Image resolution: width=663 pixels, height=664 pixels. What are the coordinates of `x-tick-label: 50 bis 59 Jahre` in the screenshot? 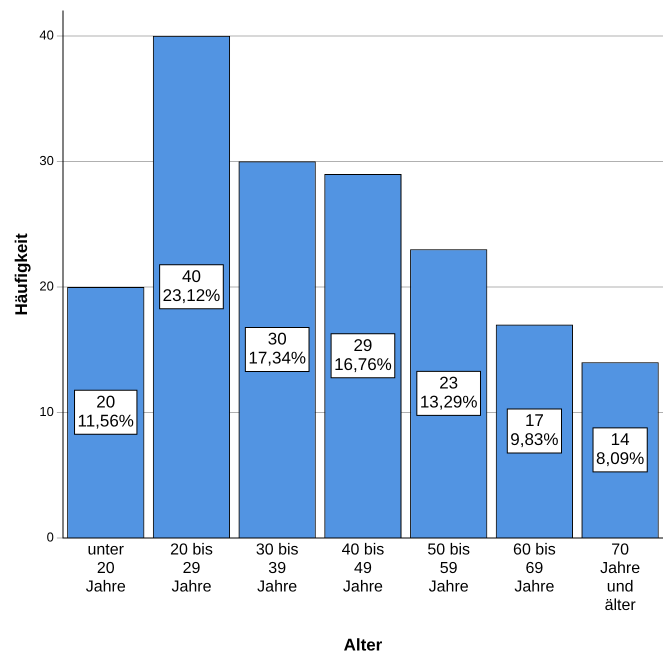 It's located at (448, 569).